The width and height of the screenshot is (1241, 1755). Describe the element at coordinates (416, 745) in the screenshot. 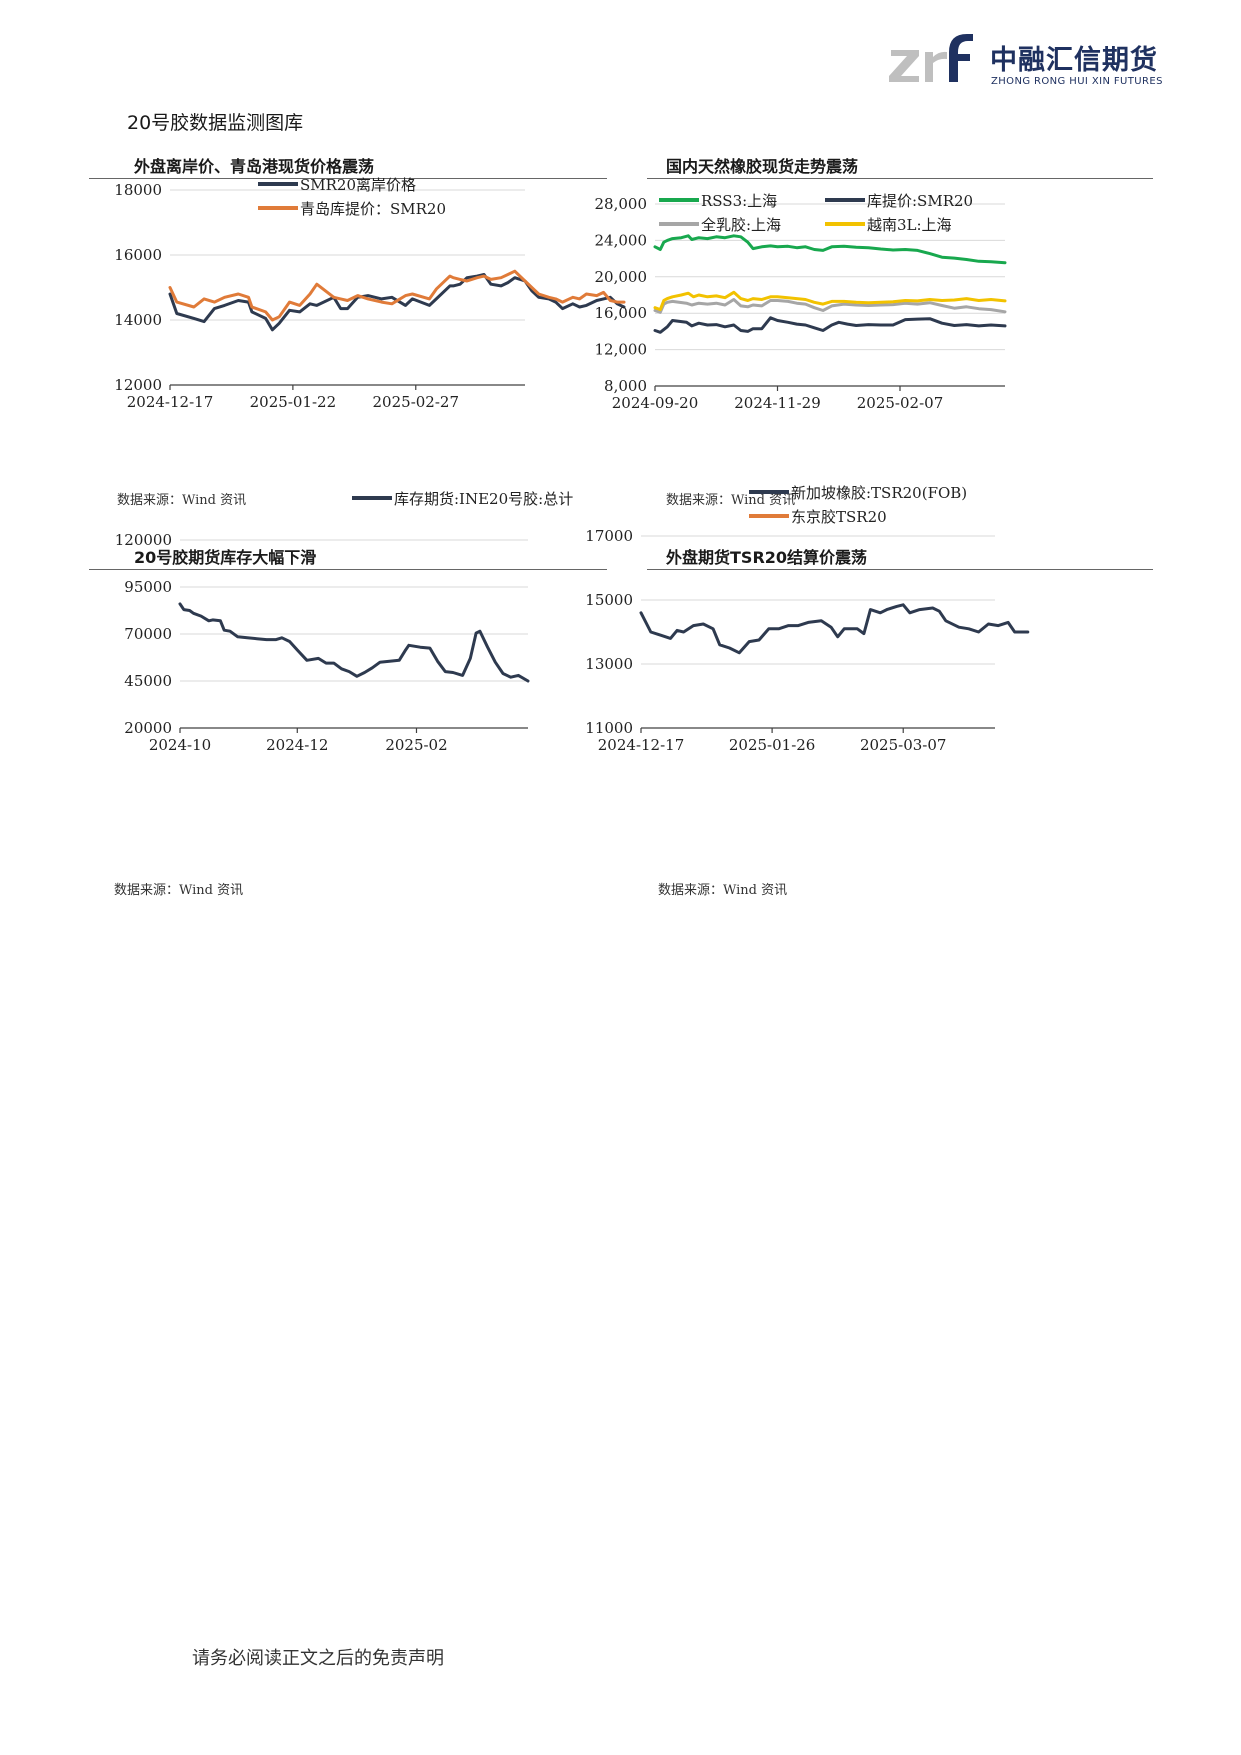

I see `chart-3-x-tick-label: 2025-02` at that location.